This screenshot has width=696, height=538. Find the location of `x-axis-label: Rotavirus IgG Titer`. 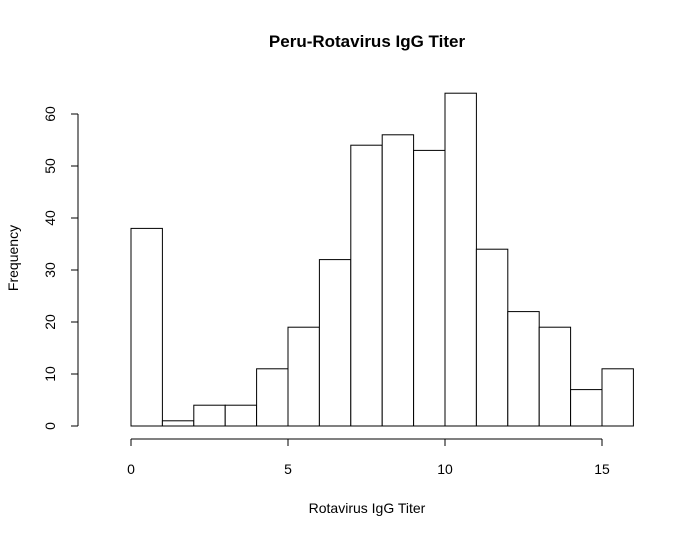

x-axis-label: Rotavirus IgG Titer is located at coordinates (367, 508).